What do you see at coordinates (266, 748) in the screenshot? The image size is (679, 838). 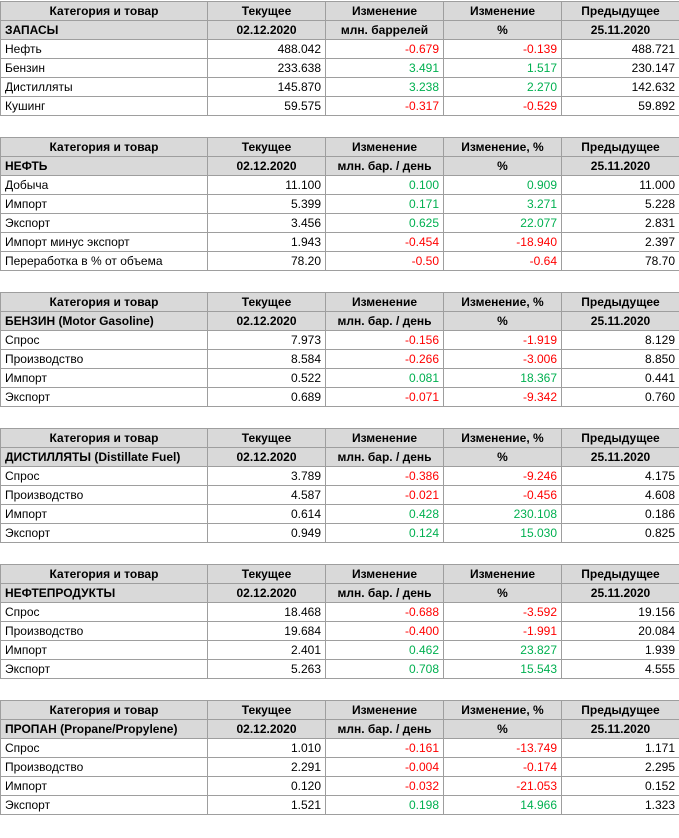 I see `current-value: 1.010` at bounding box center [266, 748].